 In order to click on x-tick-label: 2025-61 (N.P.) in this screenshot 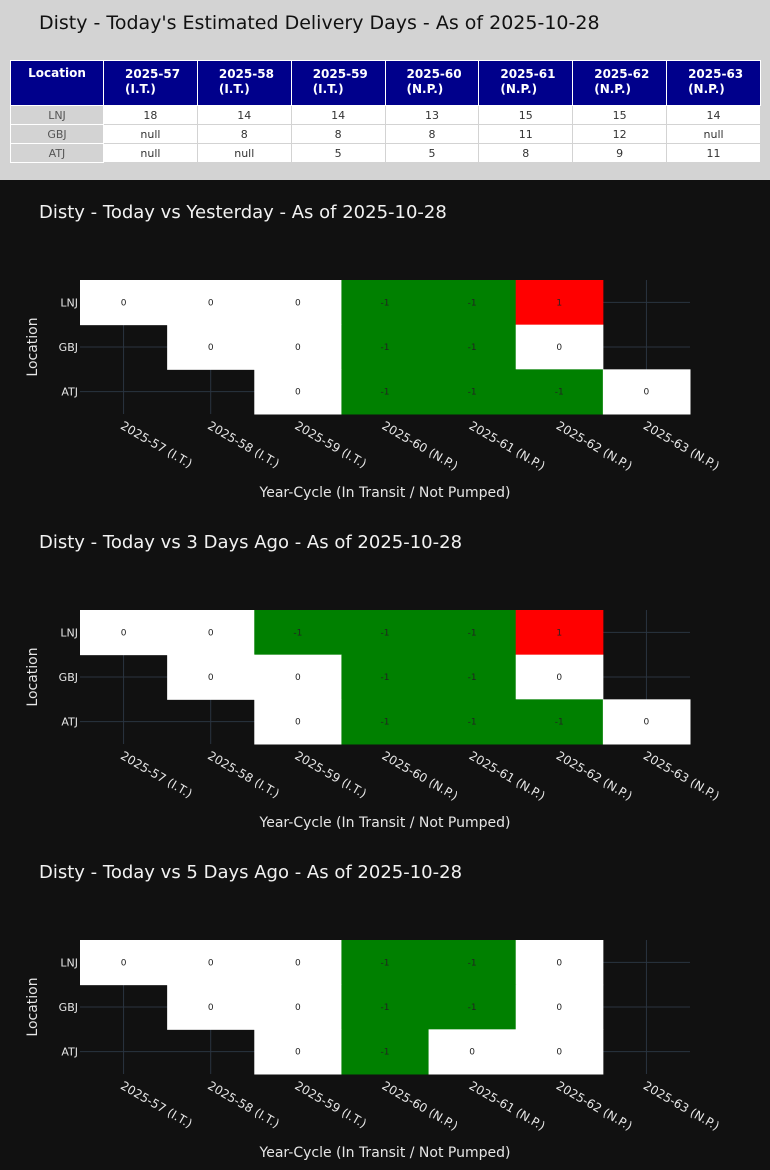, I will do `click(507, 1105)`.